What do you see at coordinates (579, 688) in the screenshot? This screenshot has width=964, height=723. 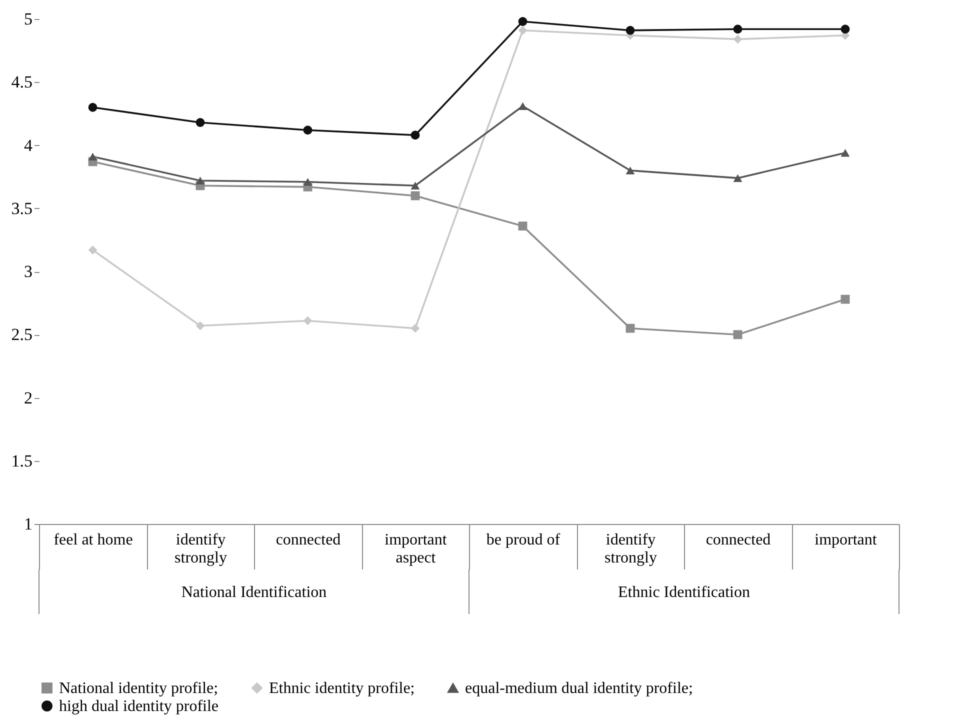 I see `legend-label: equal-medium dual identity profile;` at bounding box center [579, 688].